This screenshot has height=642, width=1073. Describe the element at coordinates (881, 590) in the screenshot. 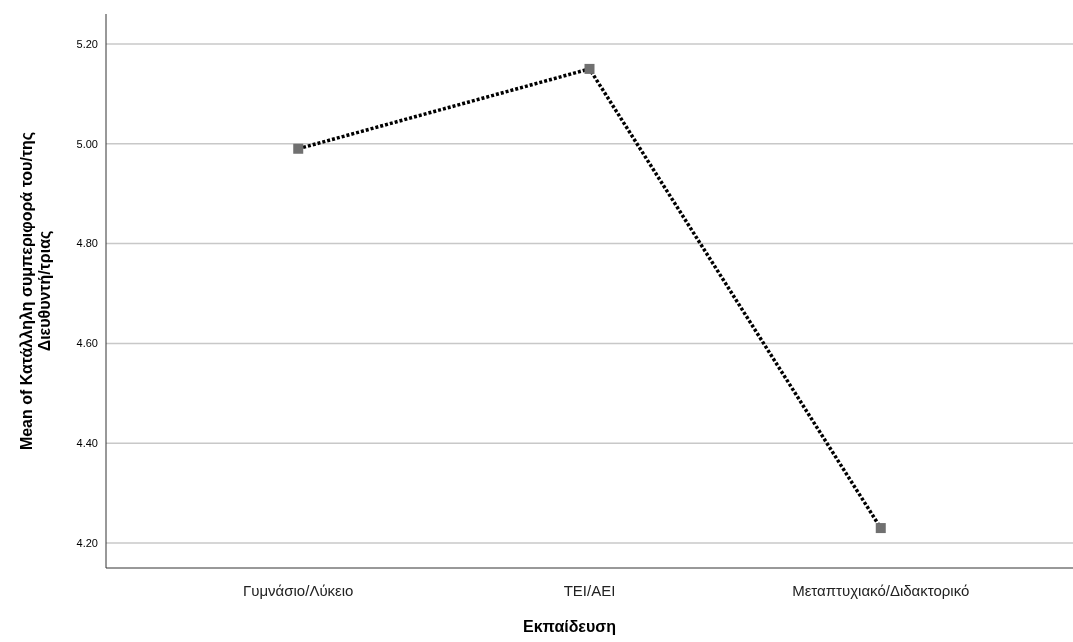

I see `x-tick-label: Μεταπτυχιακό/Διδακτορικό` at that location.